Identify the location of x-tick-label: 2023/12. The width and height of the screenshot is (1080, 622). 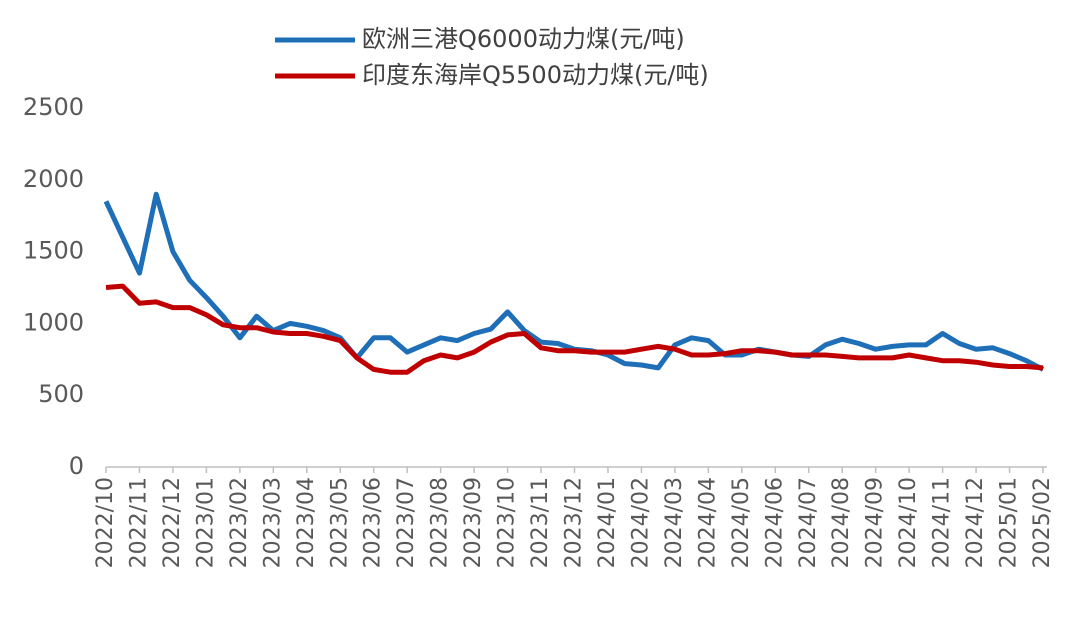
(574, 522).